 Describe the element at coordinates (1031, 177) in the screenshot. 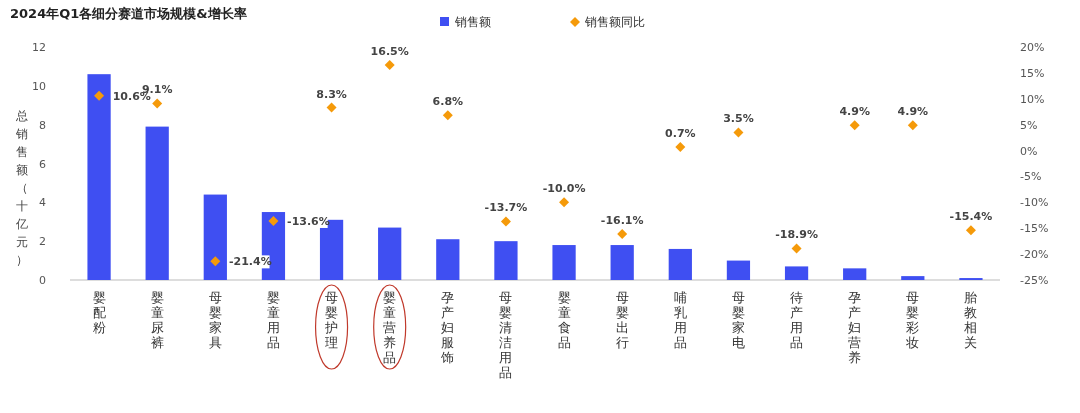

I see `y2-tick-label: -5%` at that location.